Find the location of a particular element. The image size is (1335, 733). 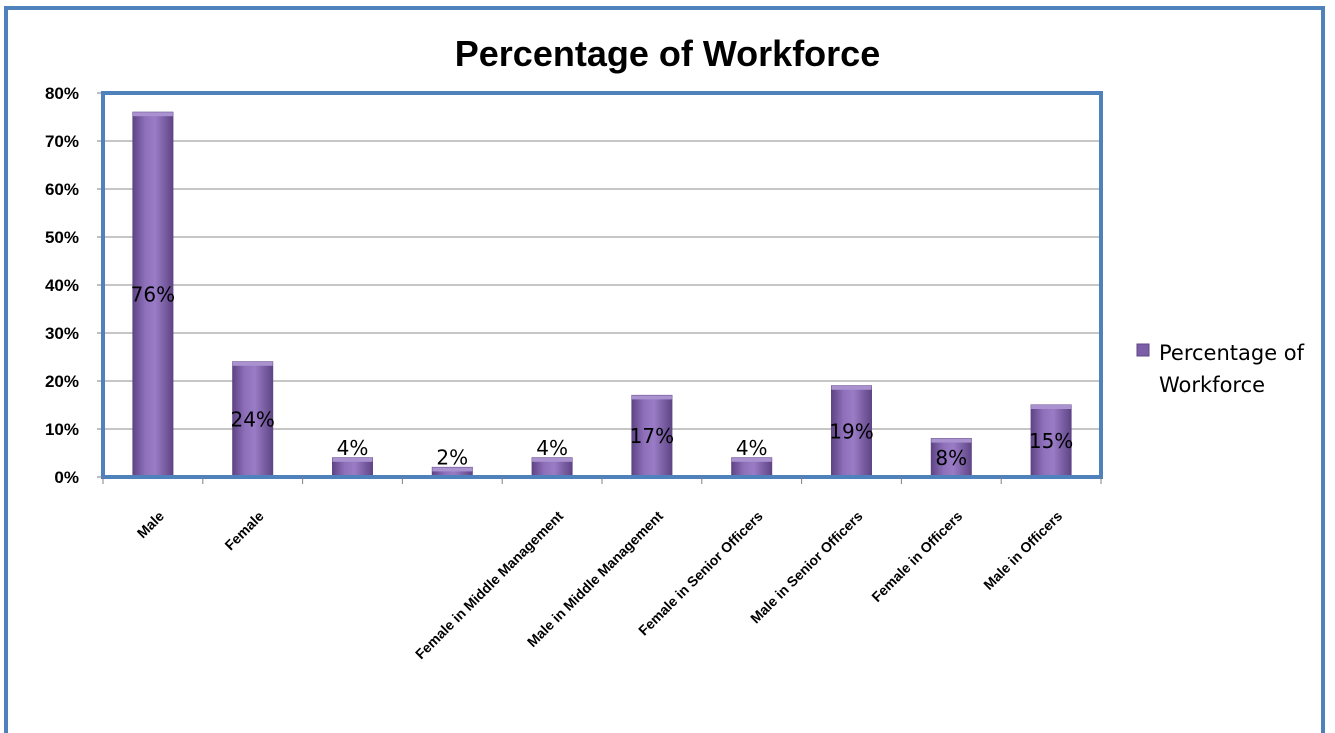

y-tick-label: 40% is located at coordinates (62, 285).